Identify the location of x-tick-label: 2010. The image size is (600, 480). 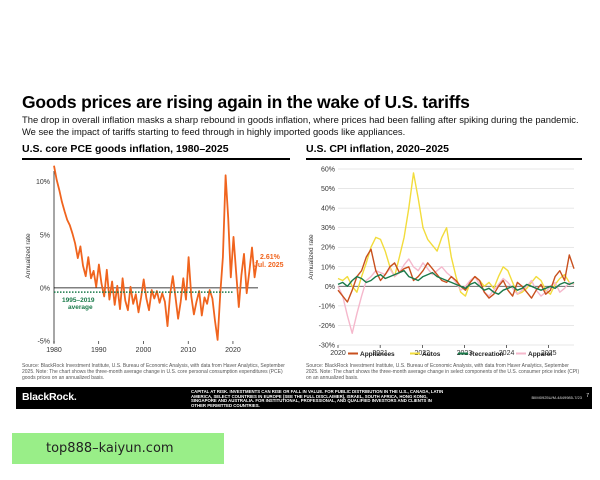
(188, 350).